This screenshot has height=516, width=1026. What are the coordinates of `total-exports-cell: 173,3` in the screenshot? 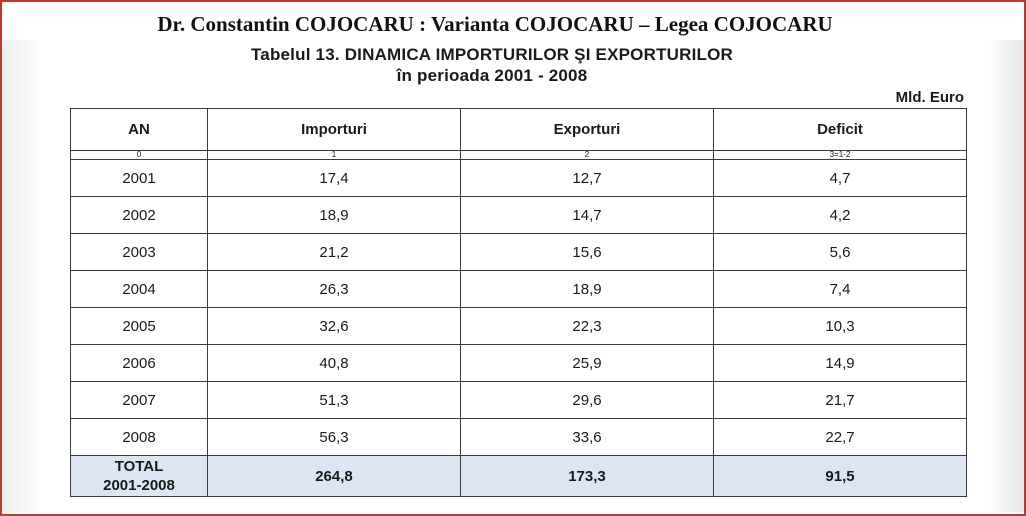 It's located at (587, 476).